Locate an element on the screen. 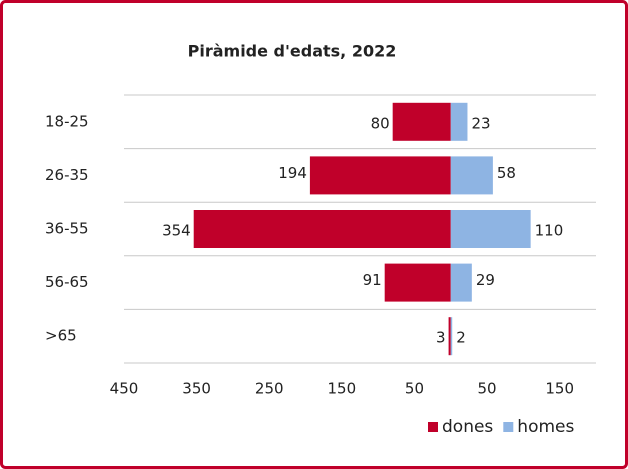  data-label: 58 is located at coordinates (506, 173).